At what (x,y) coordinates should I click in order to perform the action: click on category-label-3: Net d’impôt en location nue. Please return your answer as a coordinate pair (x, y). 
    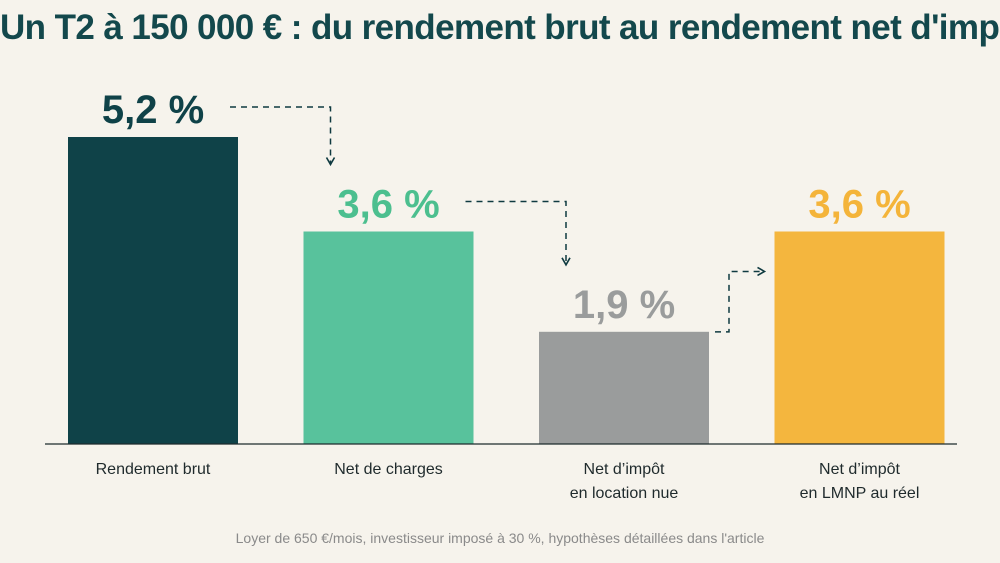
    Looking at the image, I should click on (624, 481).